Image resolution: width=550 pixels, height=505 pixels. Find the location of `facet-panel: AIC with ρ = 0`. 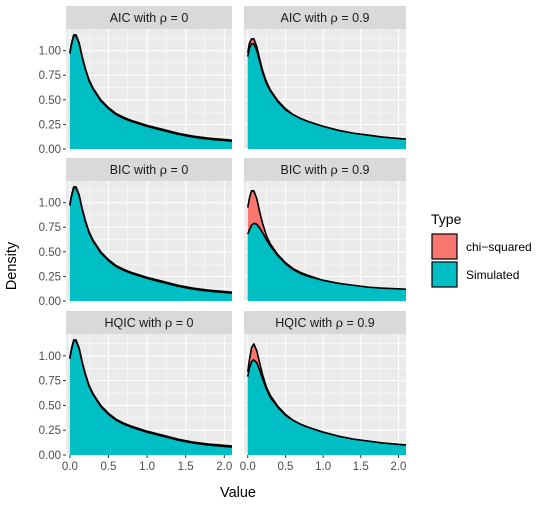

facet-panel: AIC with ρ = 0 is located at coordinates (149, 78).